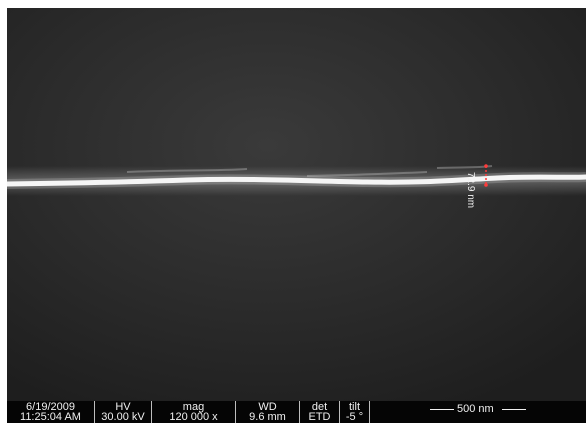  What do you see at coordinates (475, 409) in the screenshot?
I see `scale-bar-label: 500 nm` at bounding box center [475, 409].